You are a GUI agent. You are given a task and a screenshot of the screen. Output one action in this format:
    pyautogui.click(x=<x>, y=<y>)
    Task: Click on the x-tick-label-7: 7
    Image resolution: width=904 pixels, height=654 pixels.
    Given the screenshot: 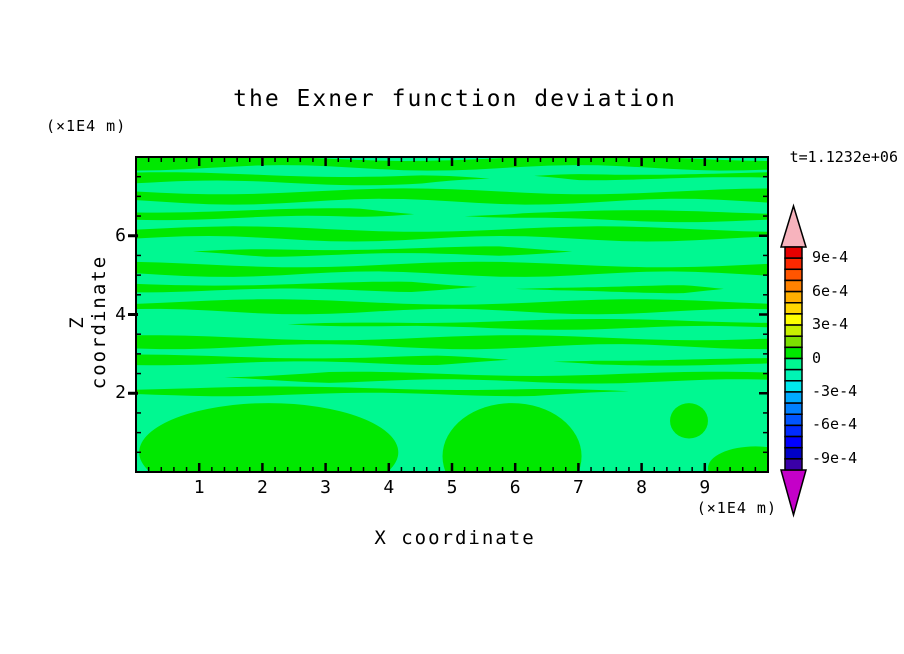 What is the action you would take?
    pyautogui.click(x=578, y=487)
    